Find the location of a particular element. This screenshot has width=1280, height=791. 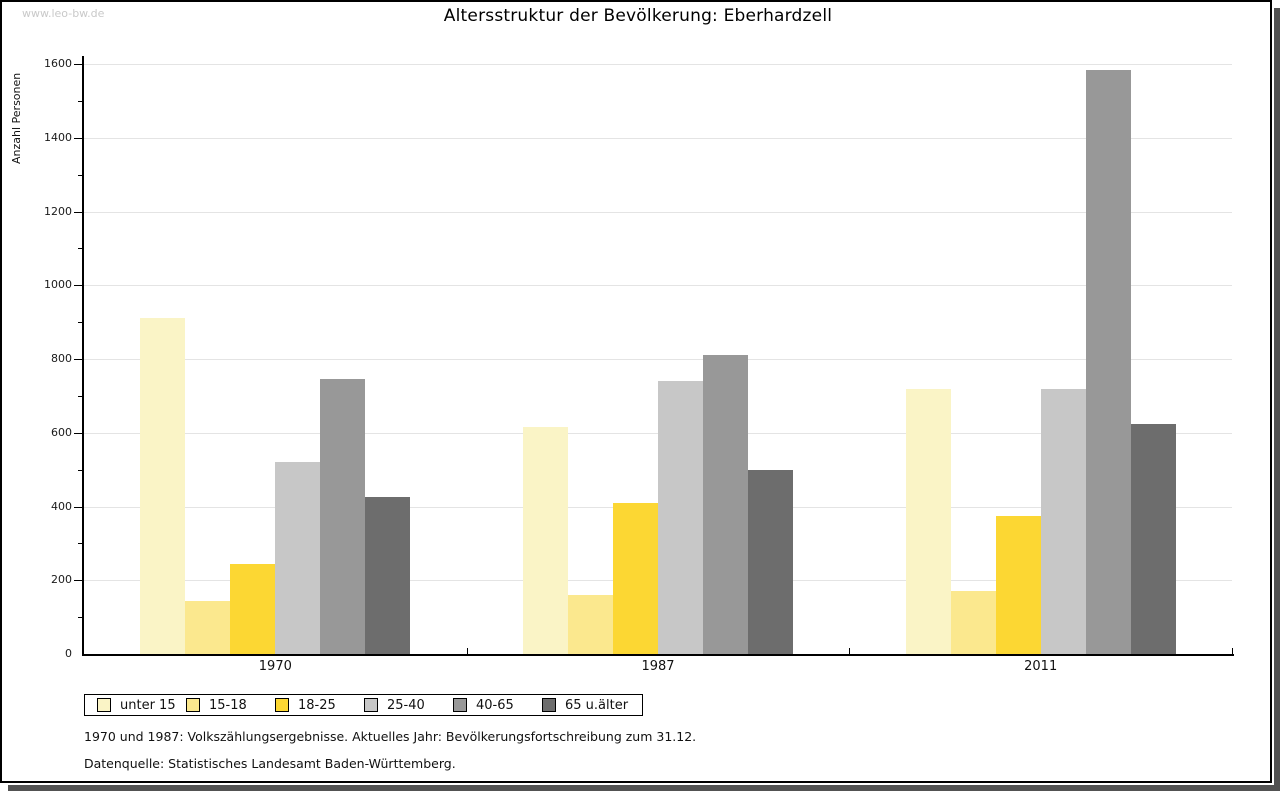

x-axis-labels: 1970 1987 2011 is located at coordinates (658, 666).